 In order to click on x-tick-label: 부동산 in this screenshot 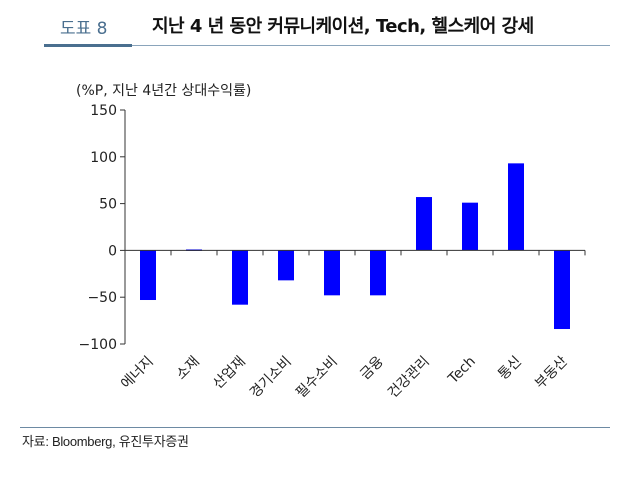, I will do `click(551, 372)`.